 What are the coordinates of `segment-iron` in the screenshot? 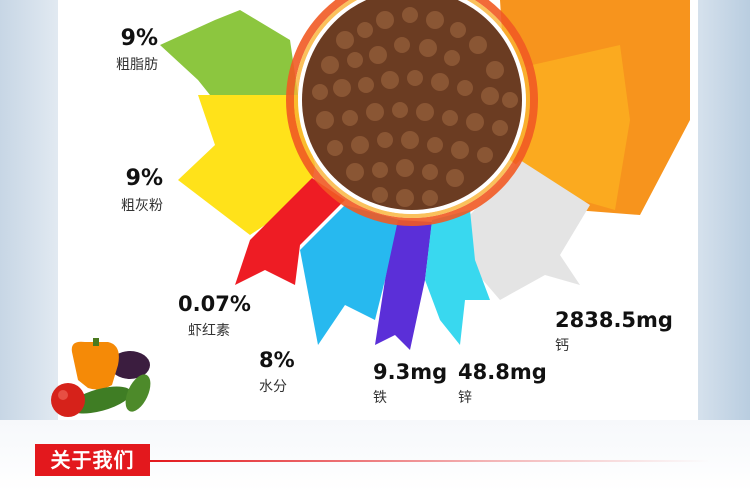 It's located at (403, 285).